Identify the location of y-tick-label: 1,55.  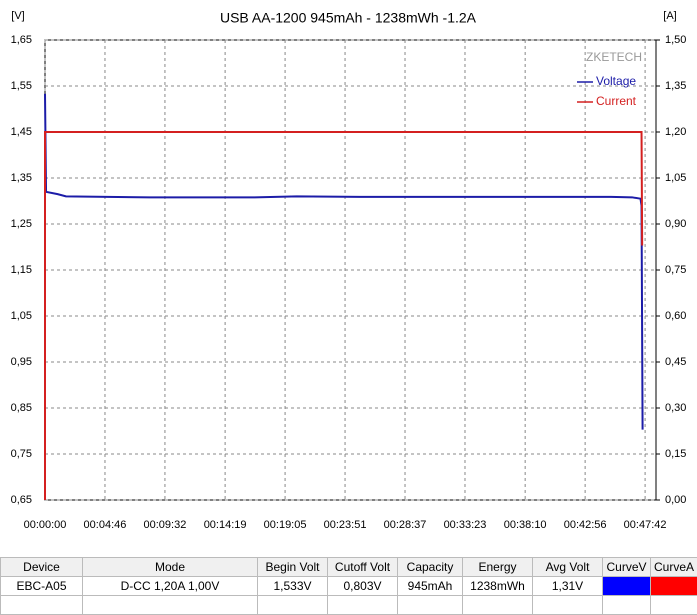
(21, 86).